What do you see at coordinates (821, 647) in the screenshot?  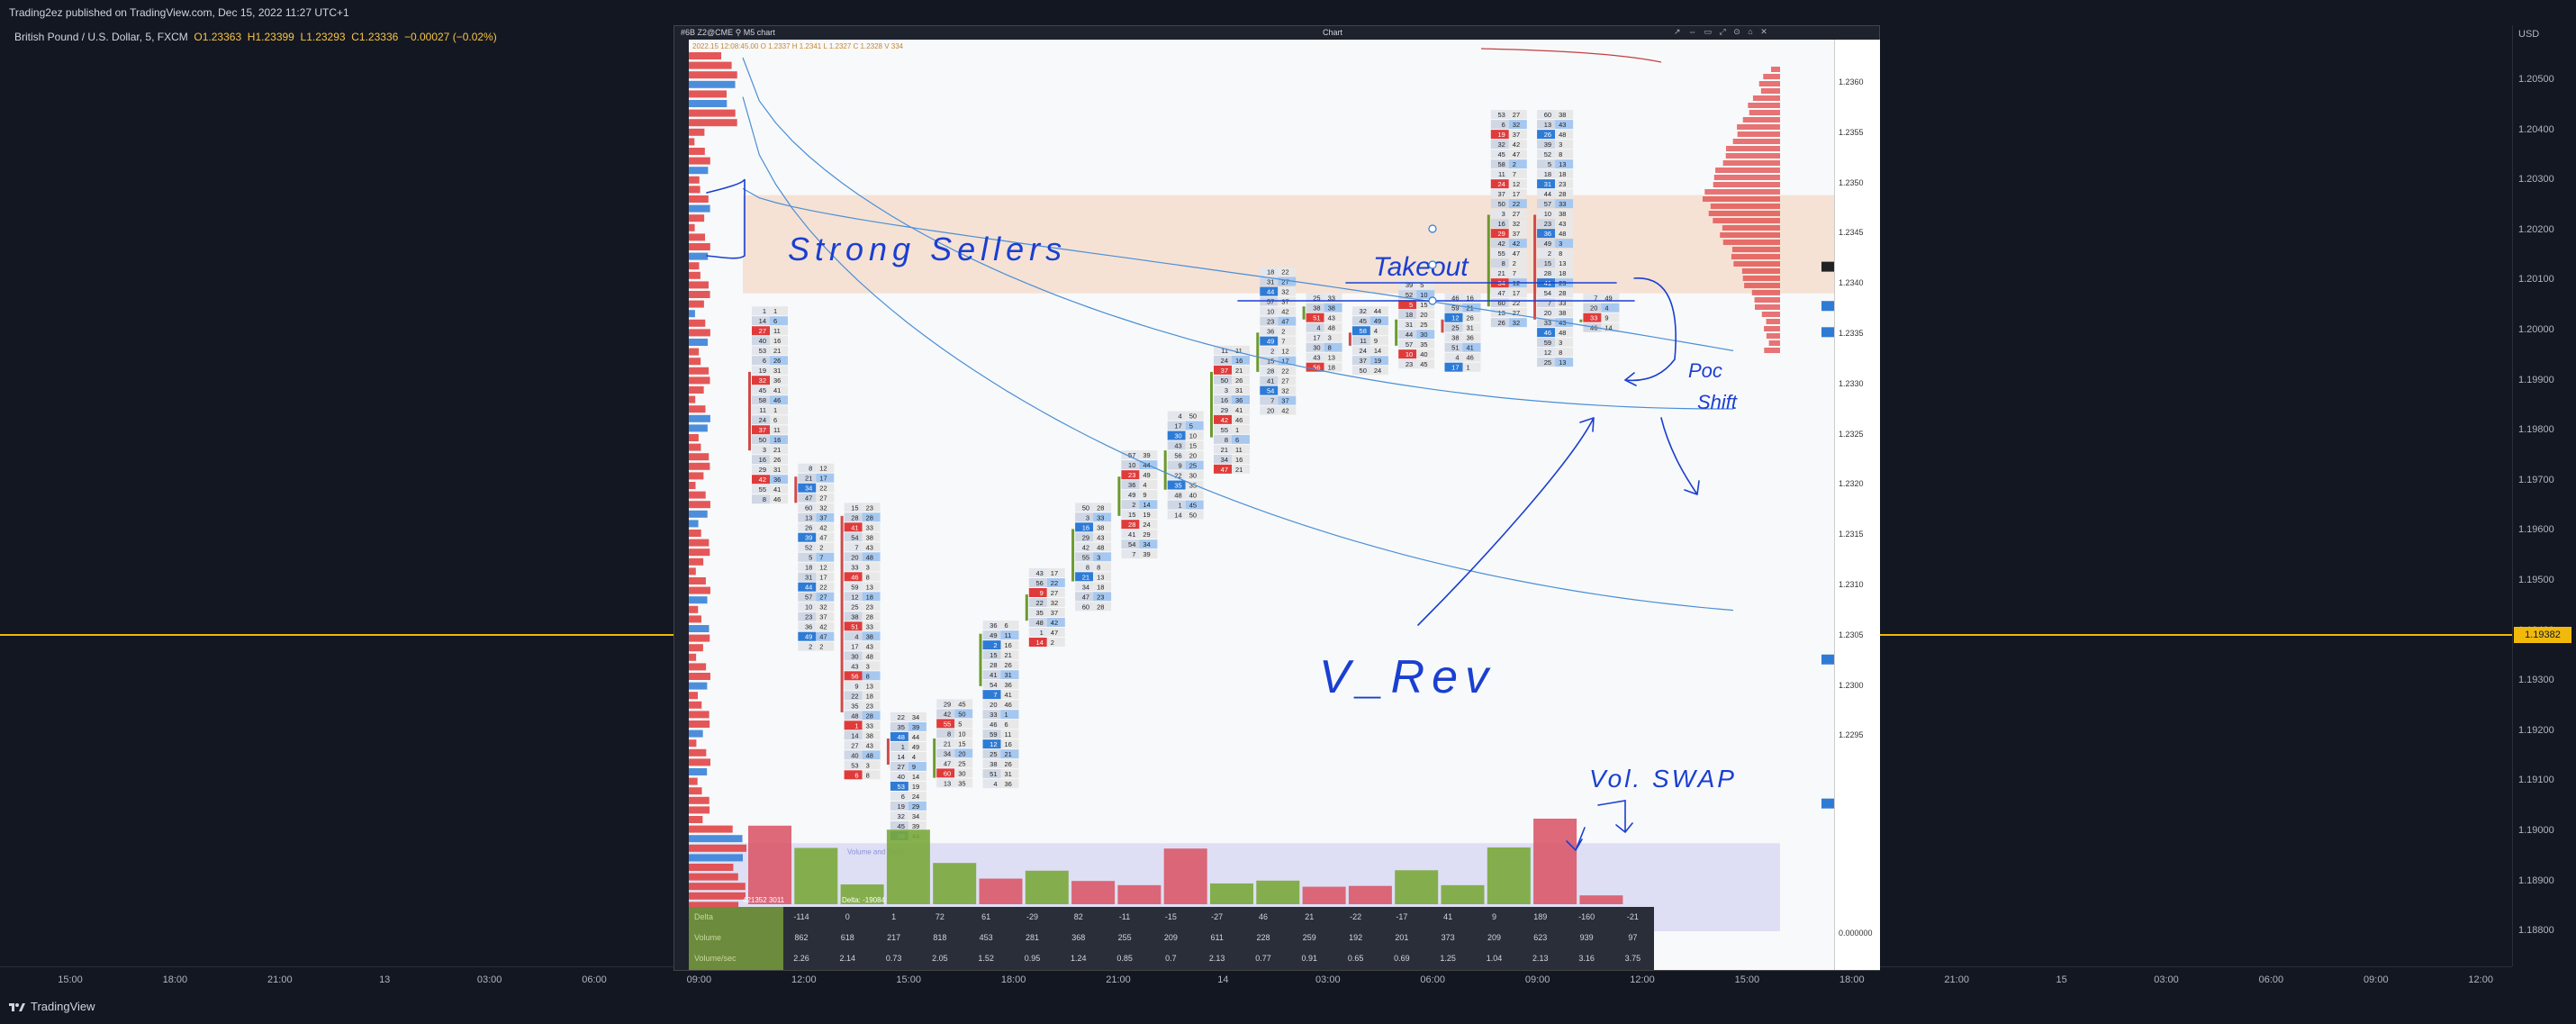 I see `footprint-ask-value: 2` at bounding box center [821, 647].